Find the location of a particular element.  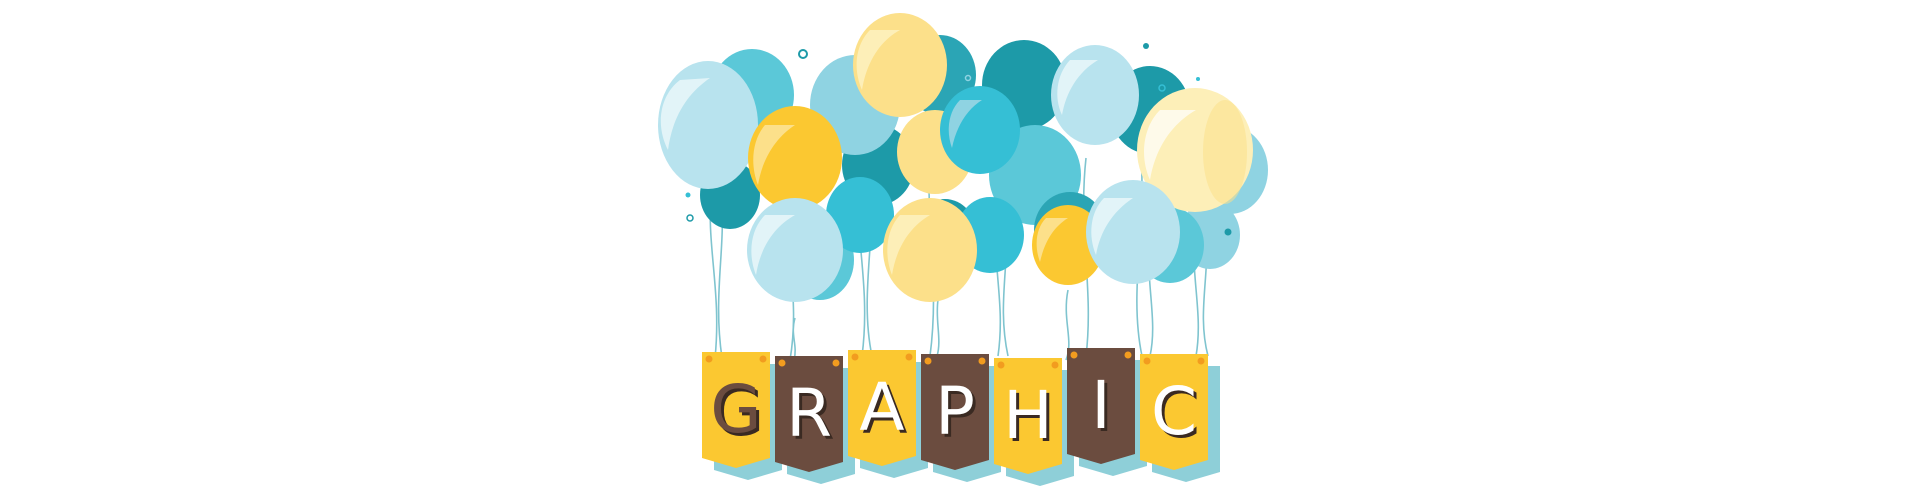

banner-flag-h: HH is located at coordinates (1034, 422).